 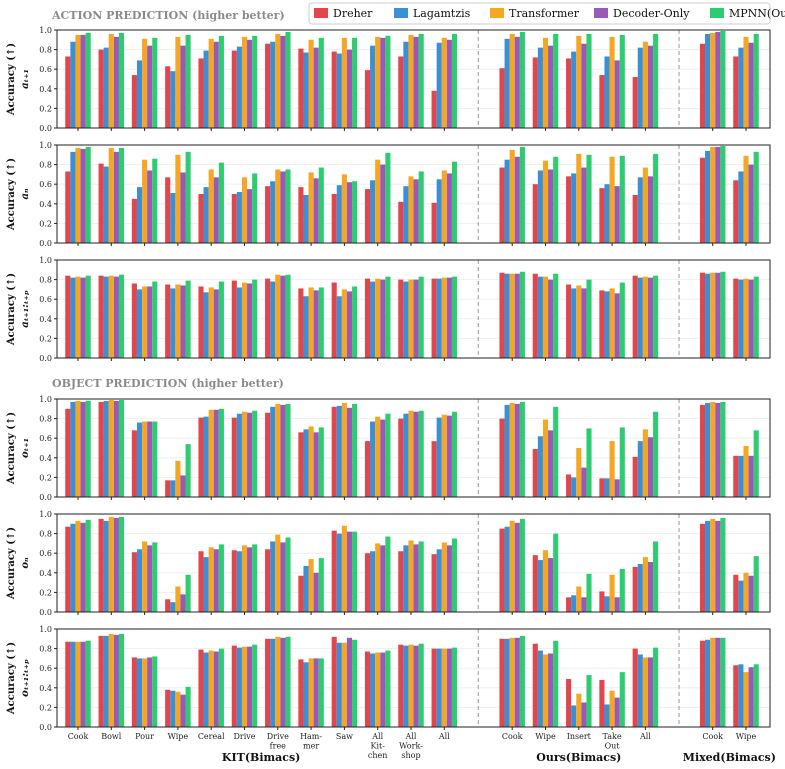 I want to click on x-tick-label: Cereal, so click(x=211, y=736).